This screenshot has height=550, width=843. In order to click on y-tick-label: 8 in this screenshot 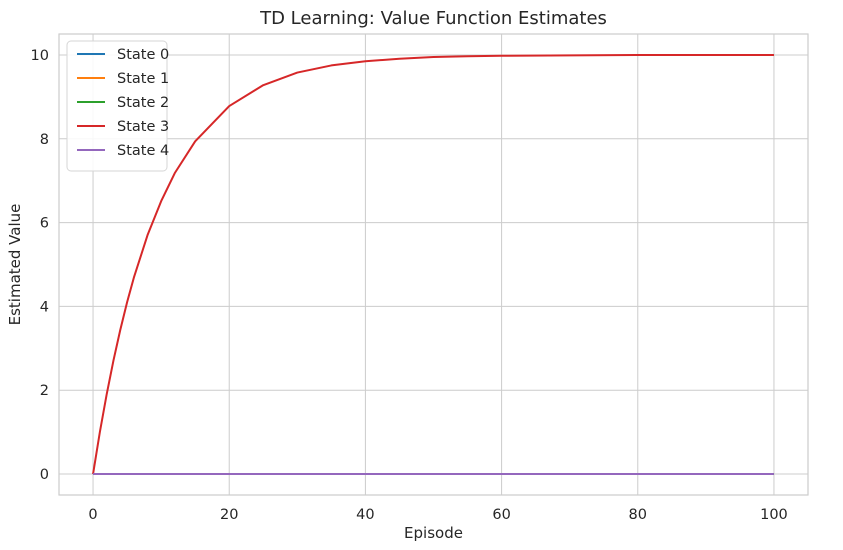, I will do `click(44, 140)`.